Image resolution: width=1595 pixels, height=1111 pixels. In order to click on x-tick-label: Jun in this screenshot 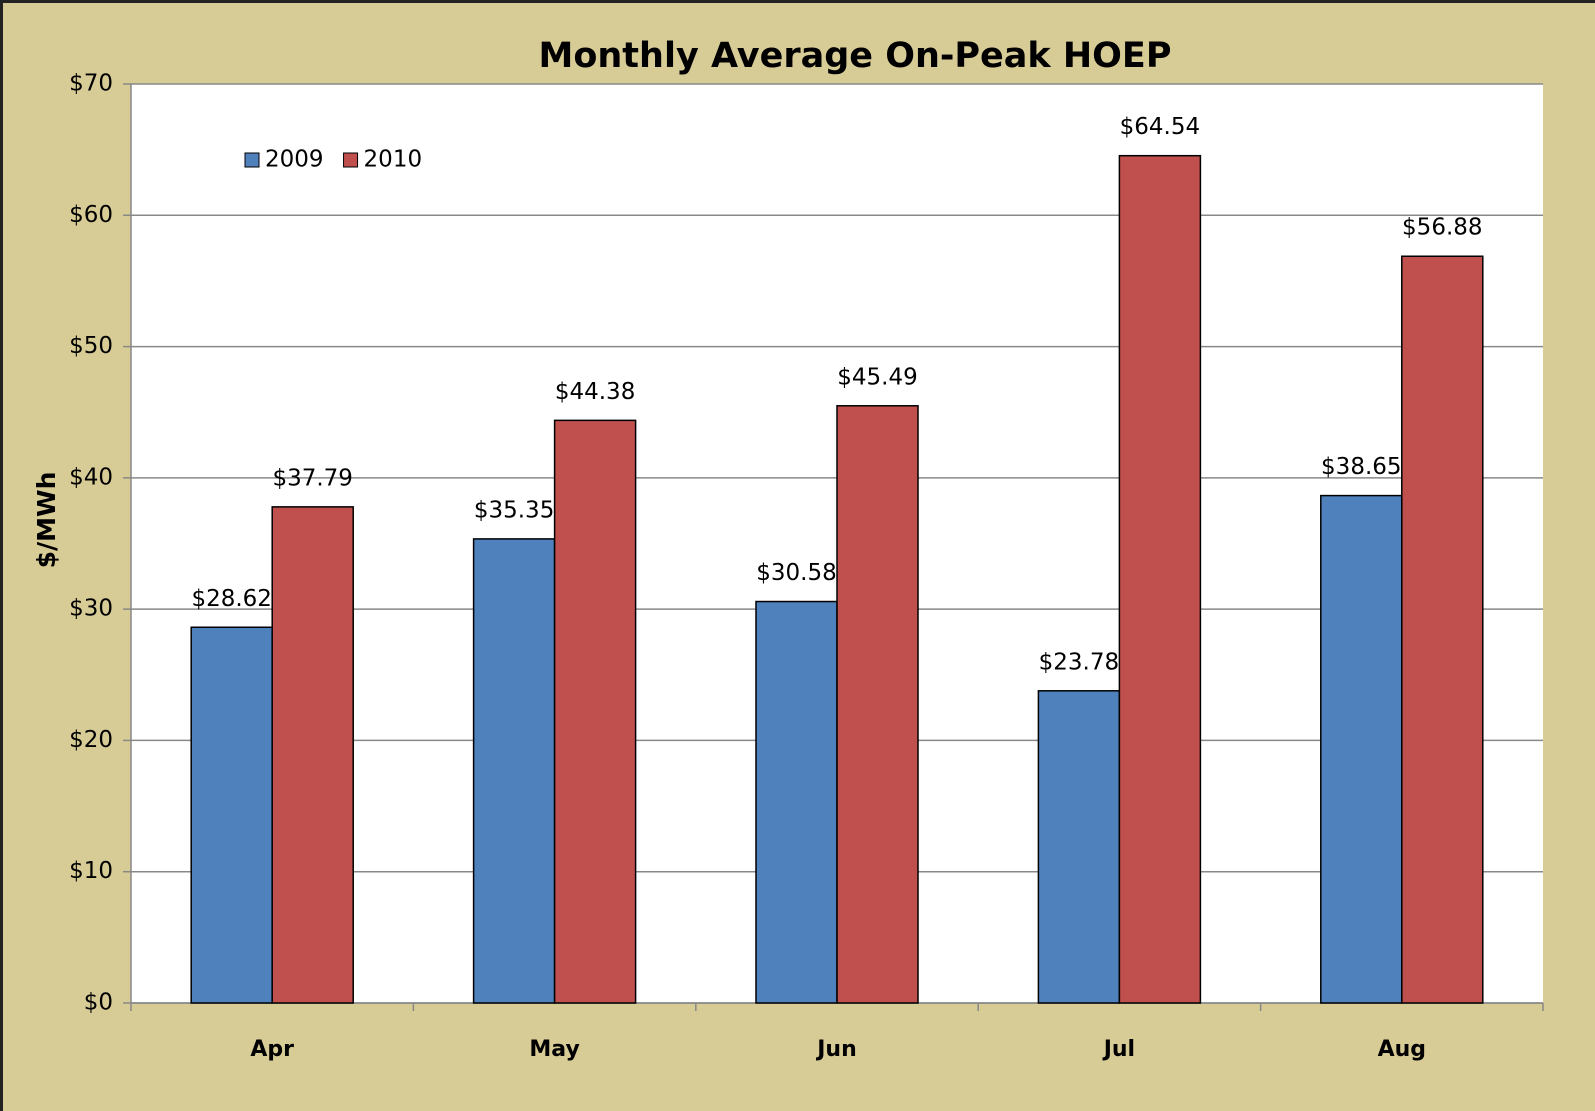, I will do `click(836, 1049)`.